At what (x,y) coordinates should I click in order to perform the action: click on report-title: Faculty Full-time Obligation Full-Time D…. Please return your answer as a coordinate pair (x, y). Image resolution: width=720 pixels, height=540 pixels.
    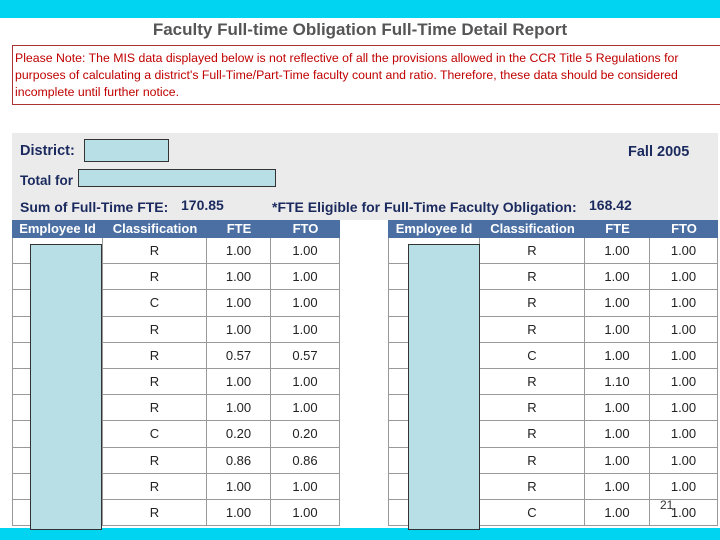
    Looking at the image, I should click on (360, 29).